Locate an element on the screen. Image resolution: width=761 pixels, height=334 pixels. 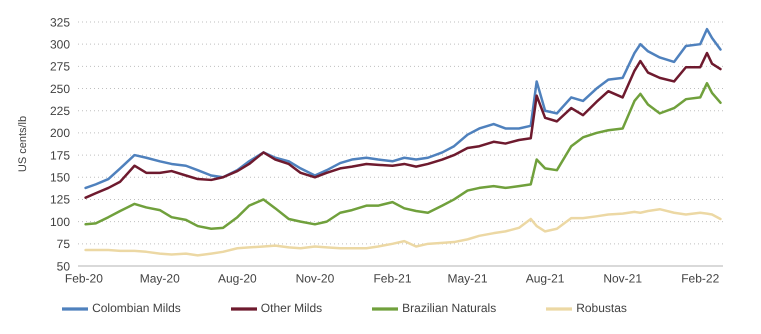
y-tick-label: 275 is located at coordinates (60, 67).